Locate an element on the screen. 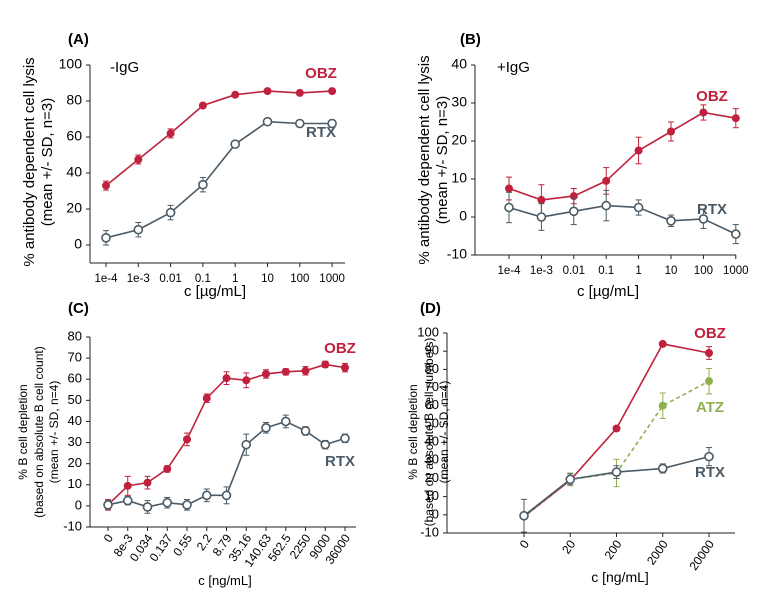  chart-0-x-tick-label: 10 is located at coordinates (267, 279).